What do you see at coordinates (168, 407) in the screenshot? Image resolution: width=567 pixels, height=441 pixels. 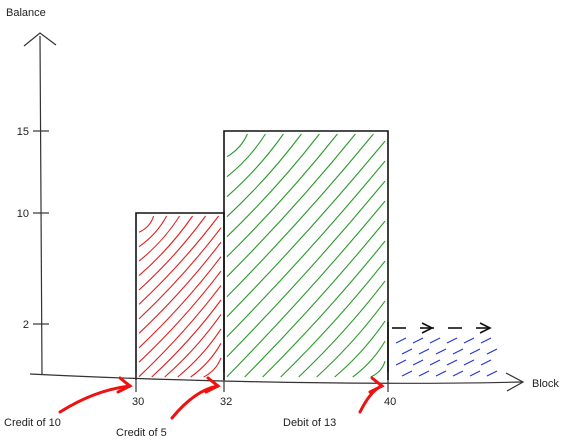 I see `annotation: Credit of 5` at bounding box center [168, 407].